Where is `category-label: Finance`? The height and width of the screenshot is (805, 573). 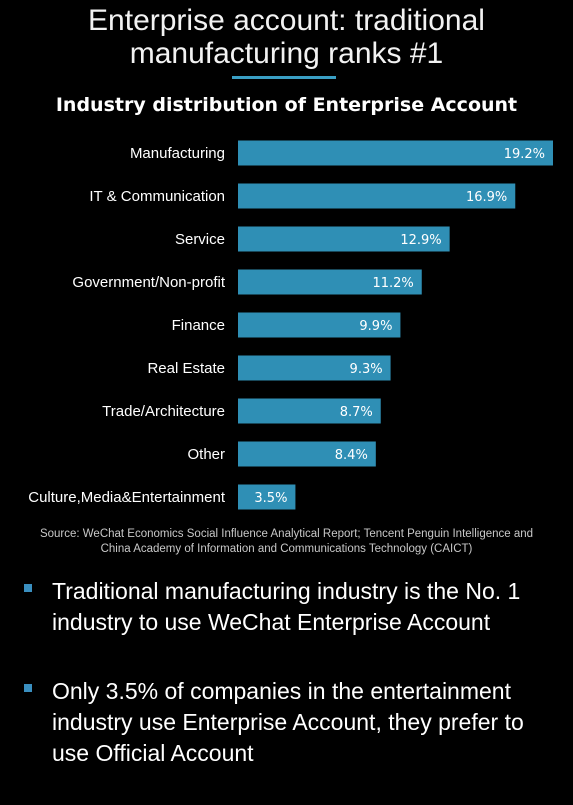
category-label: Finance is located at coordinates (198, 325).